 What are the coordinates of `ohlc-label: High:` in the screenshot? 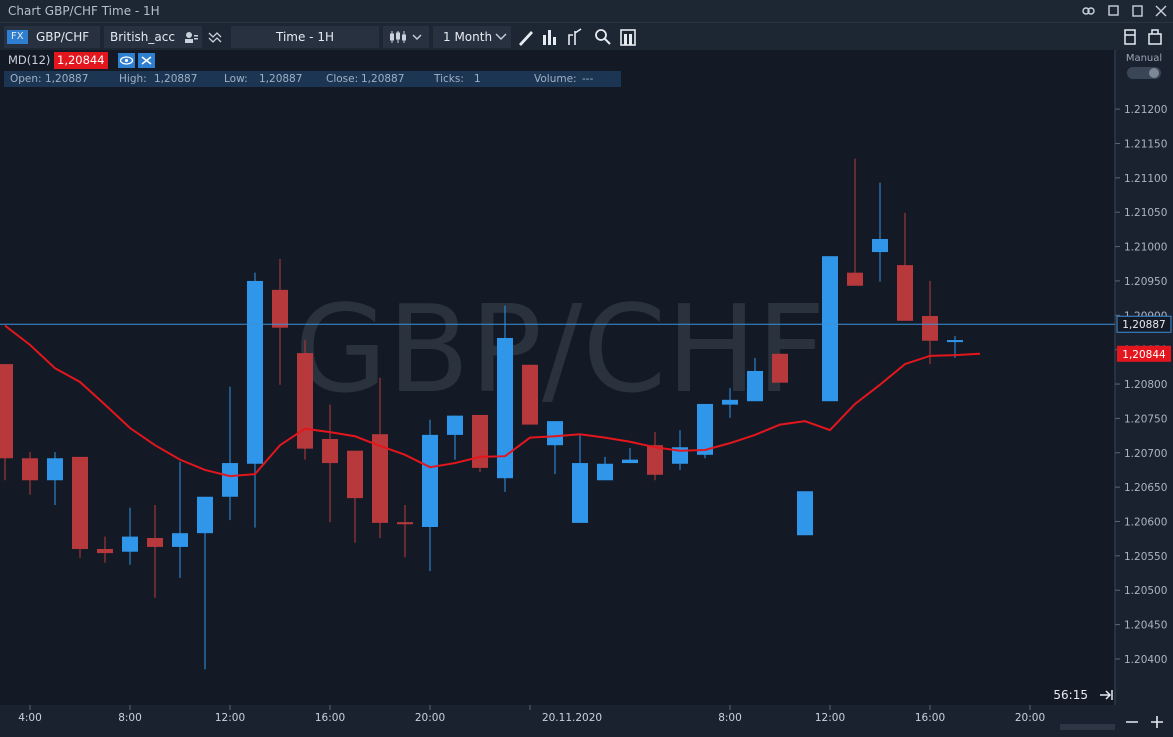 It's located at (133, 79).